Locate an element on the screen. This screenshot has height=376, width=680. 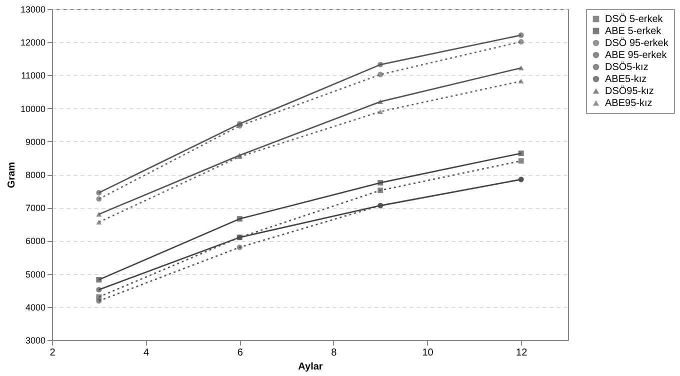
y-tick-label: 6000 is located at coordinates (35, 241).